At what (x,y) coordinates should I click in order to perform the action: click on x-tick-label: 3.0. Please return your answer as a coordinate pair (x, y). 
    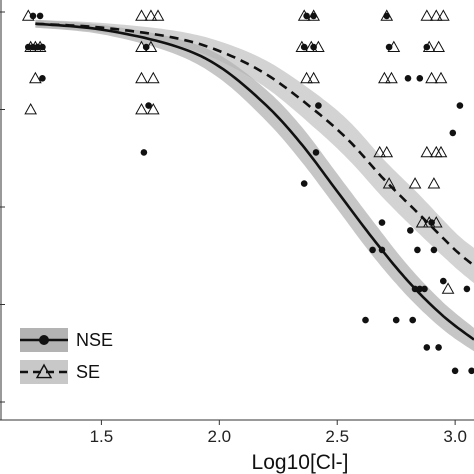
    Looking at the image, I should click on (455, 436).